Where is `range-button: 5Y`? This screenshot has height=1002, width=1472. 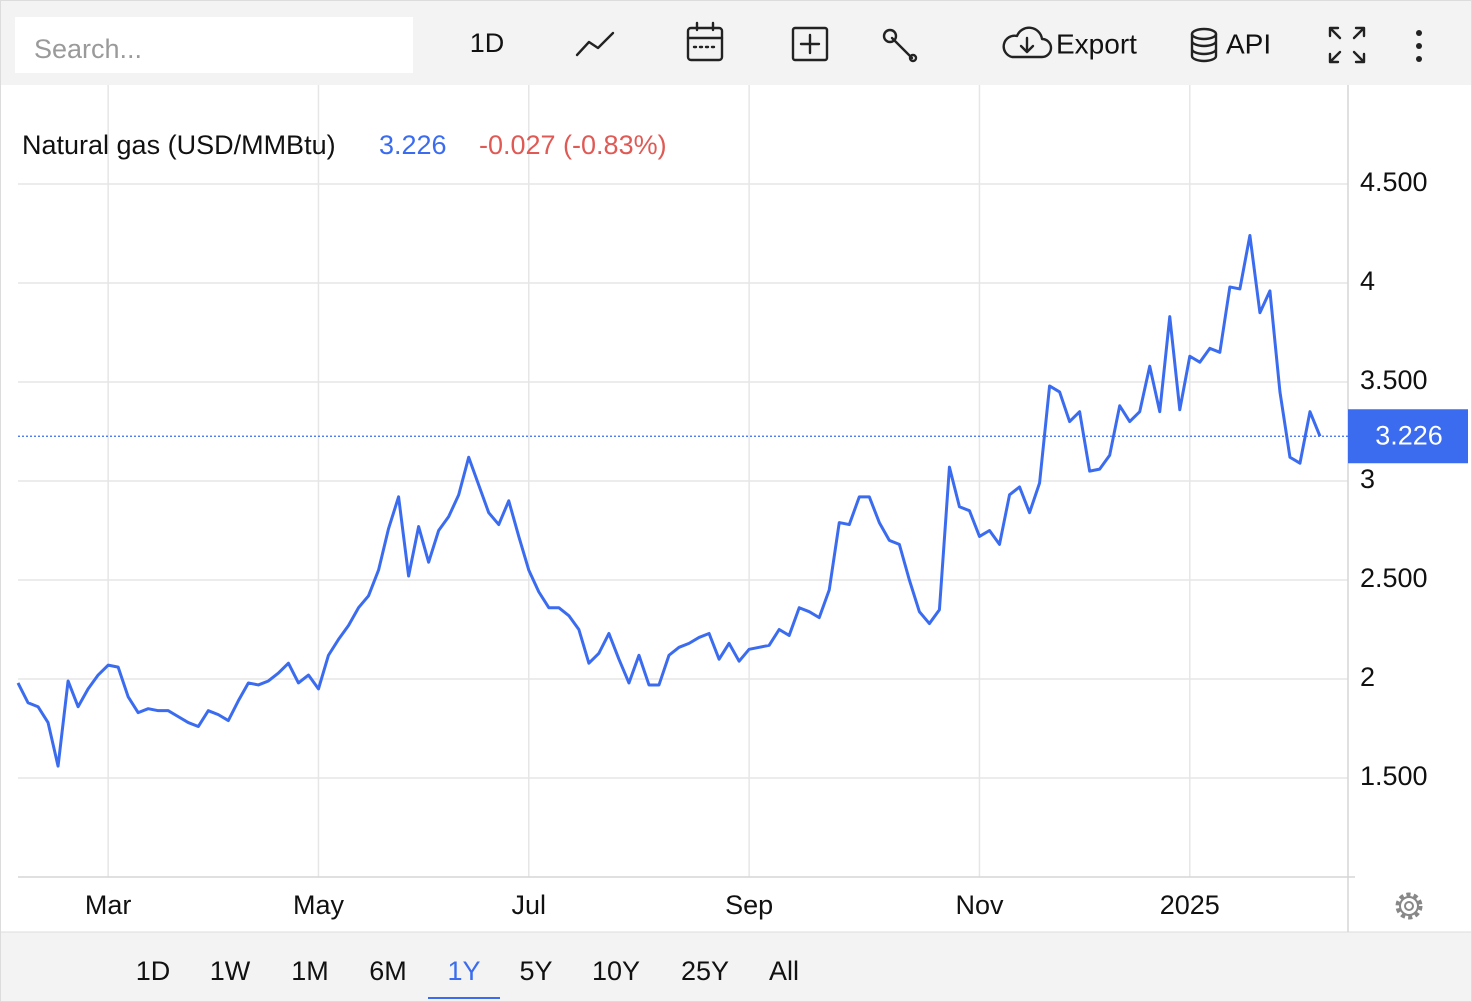
range-button: 5Y is located at coordinates (535, 971).